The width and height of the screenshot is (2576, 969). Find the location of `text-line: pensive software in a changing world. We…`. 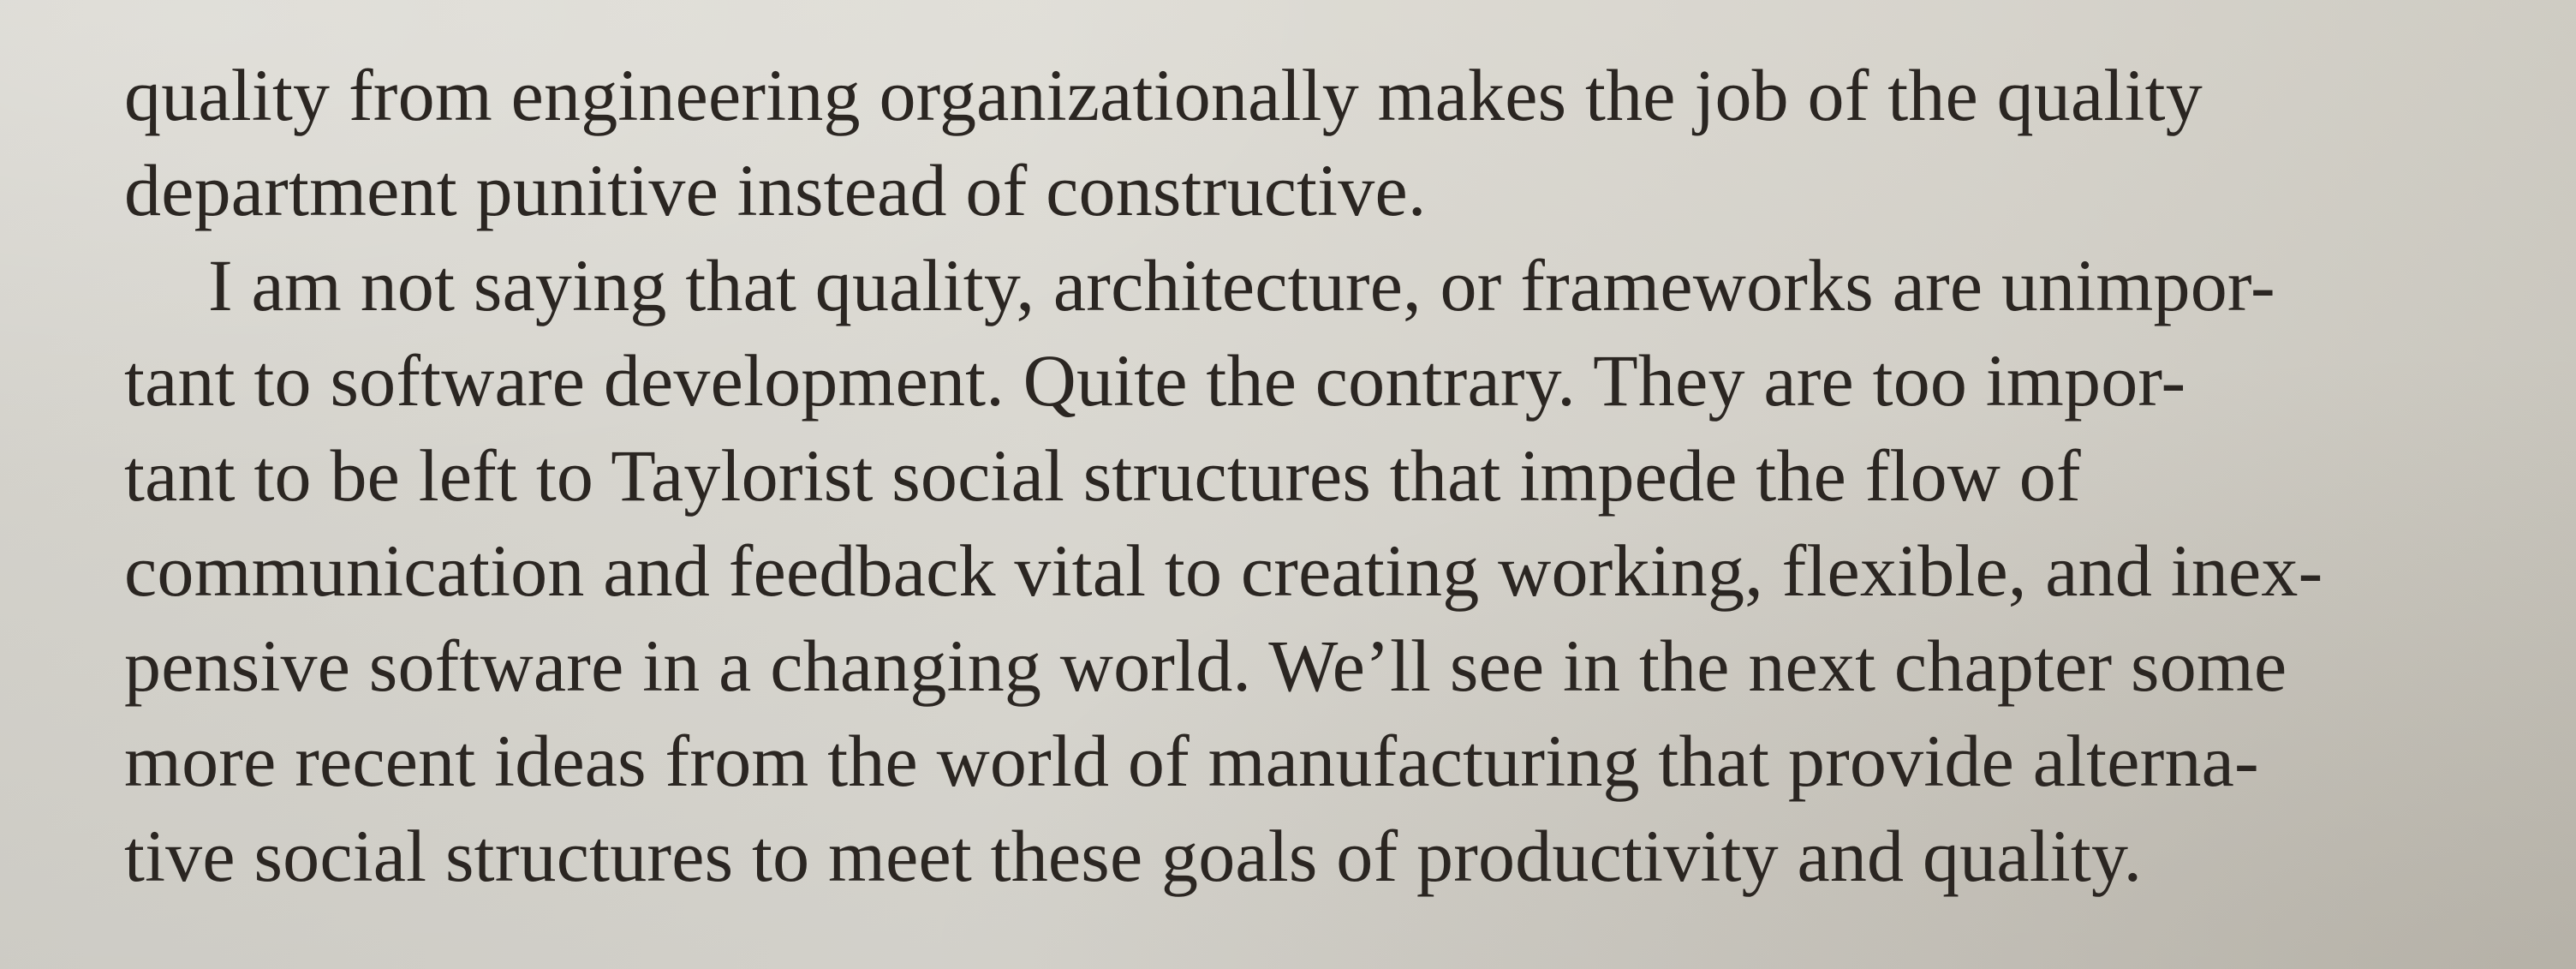

text-line: pensive software in a changing world. We… is located at coordinates (1205, 666).